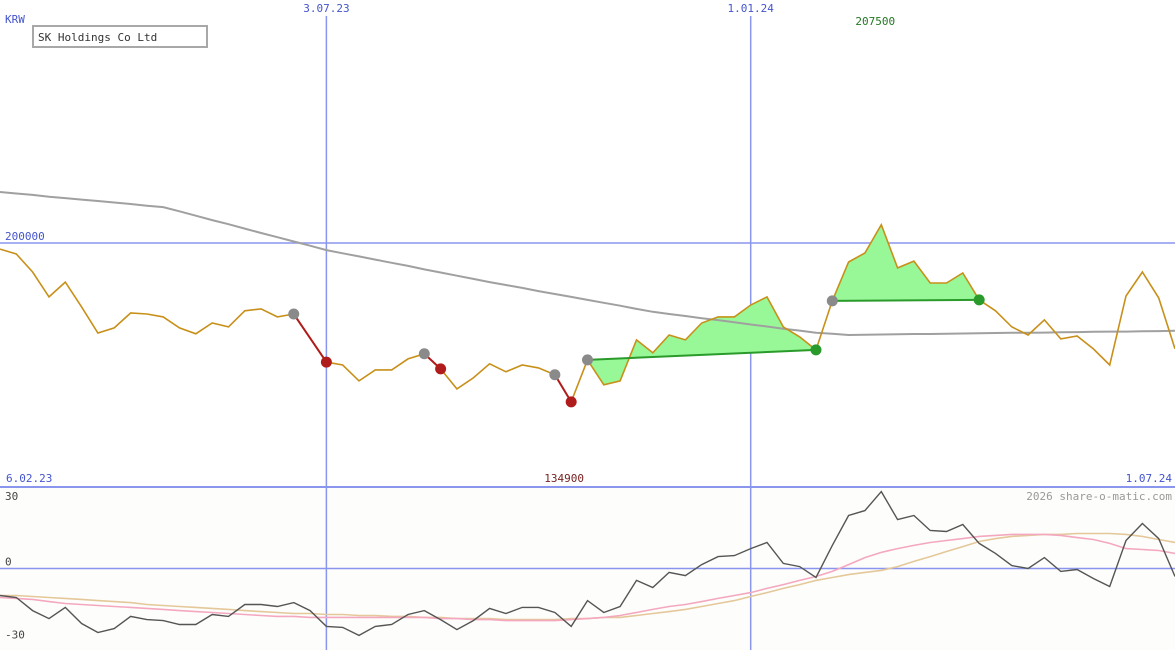  I want to click on line-signal, so click(587, 577).